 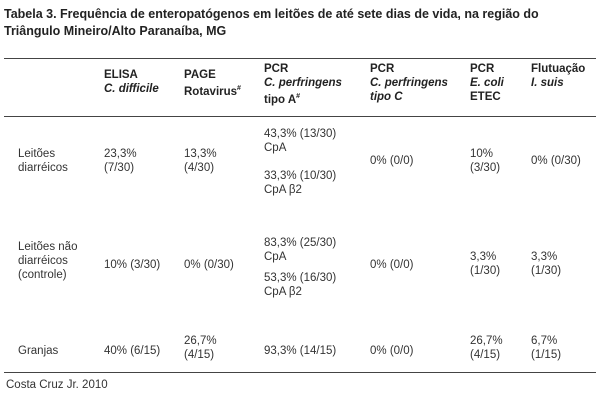 I want to click on cell-r1-pcr-c: 0% (0/0), so click(x=392, y=161).